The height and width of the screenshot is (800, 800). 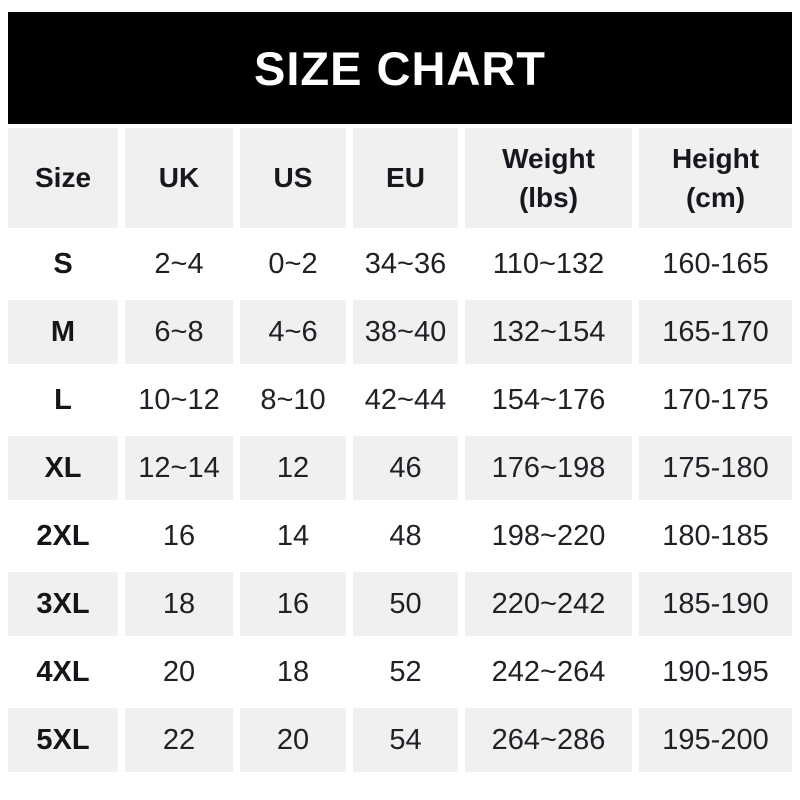 What do you see at coordinates (715, 604) in the screenshot?
I see `cell-height-3xl: 185-190` at bounding box center [715, 604].